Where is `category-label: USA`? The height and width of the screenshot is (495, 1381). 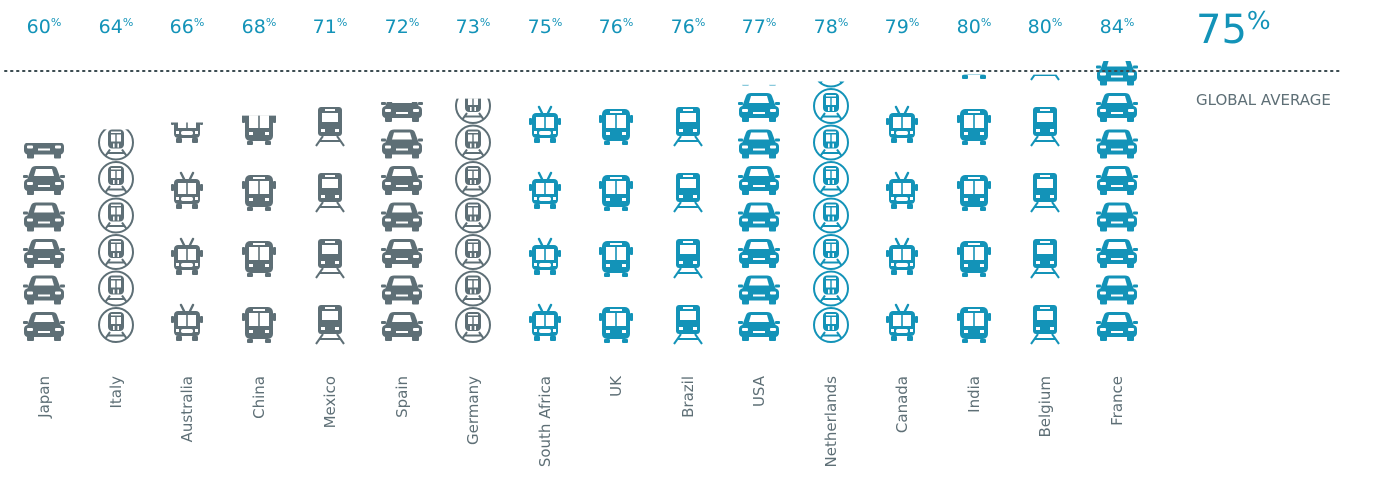
category-label: USA is located at coordinates (759, 391).